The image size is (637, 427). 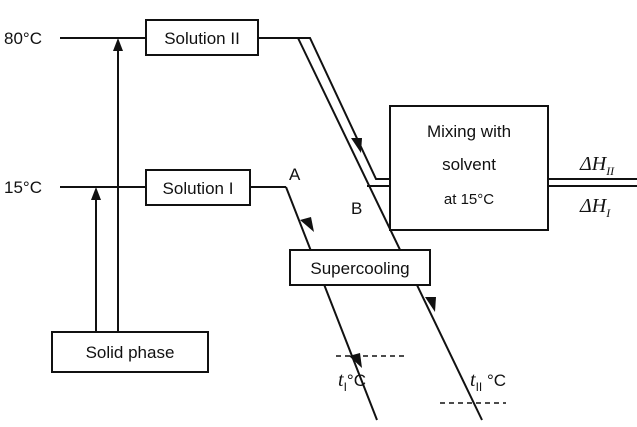 What do you see at coordinates (597, 165) in the screenshot?
I see `enthalpy-label: ΔHII` at bounding box center [597, 165].